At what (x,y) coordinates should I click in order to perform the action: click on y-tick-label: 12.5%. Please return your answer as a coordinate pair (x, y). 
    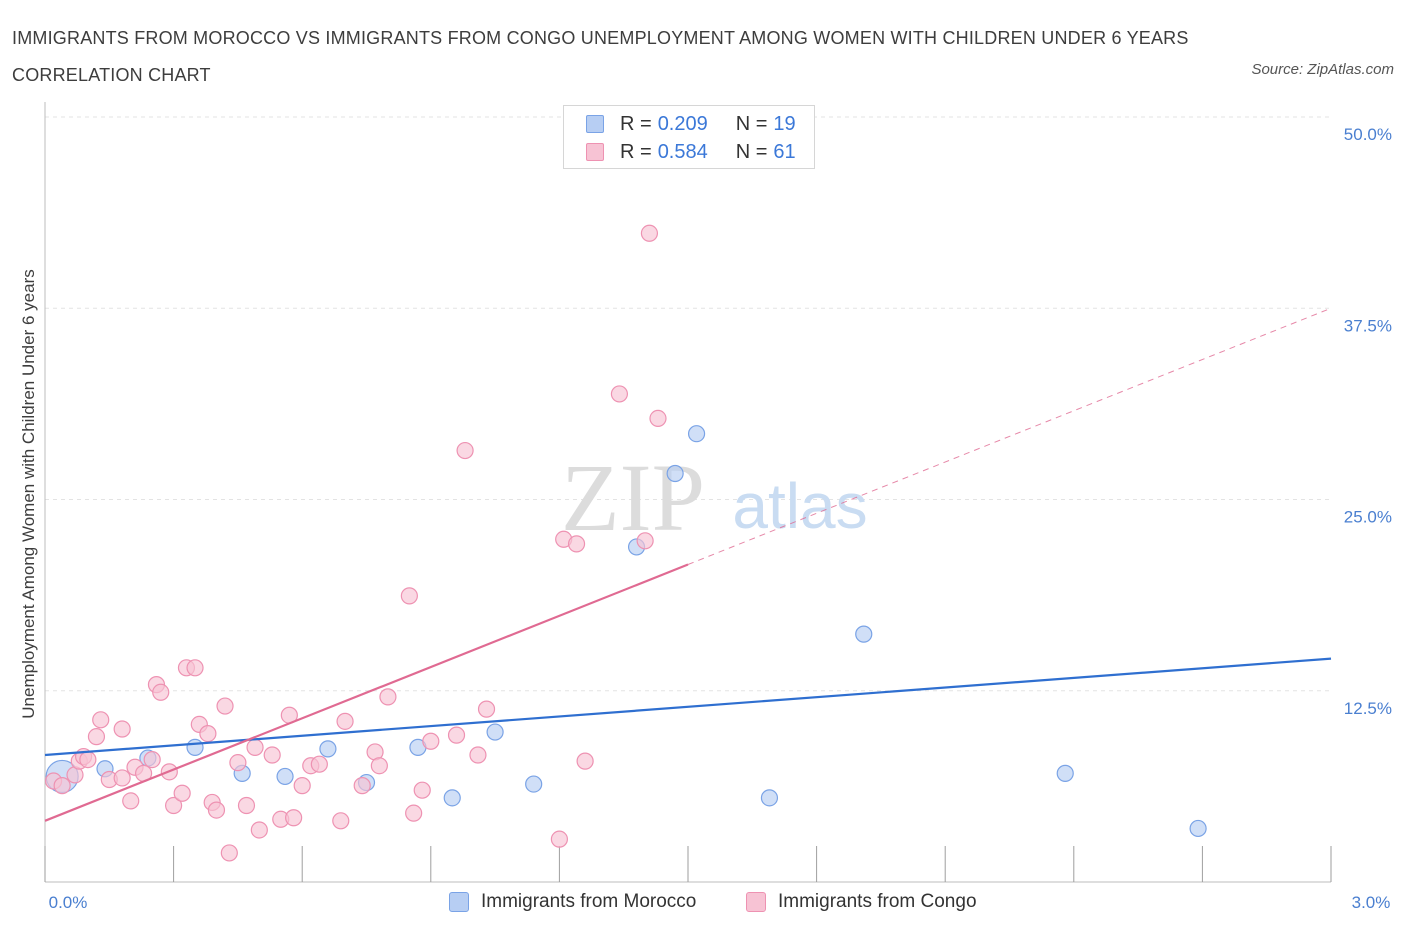
    Looking at the image, I should click on (1368, 708).